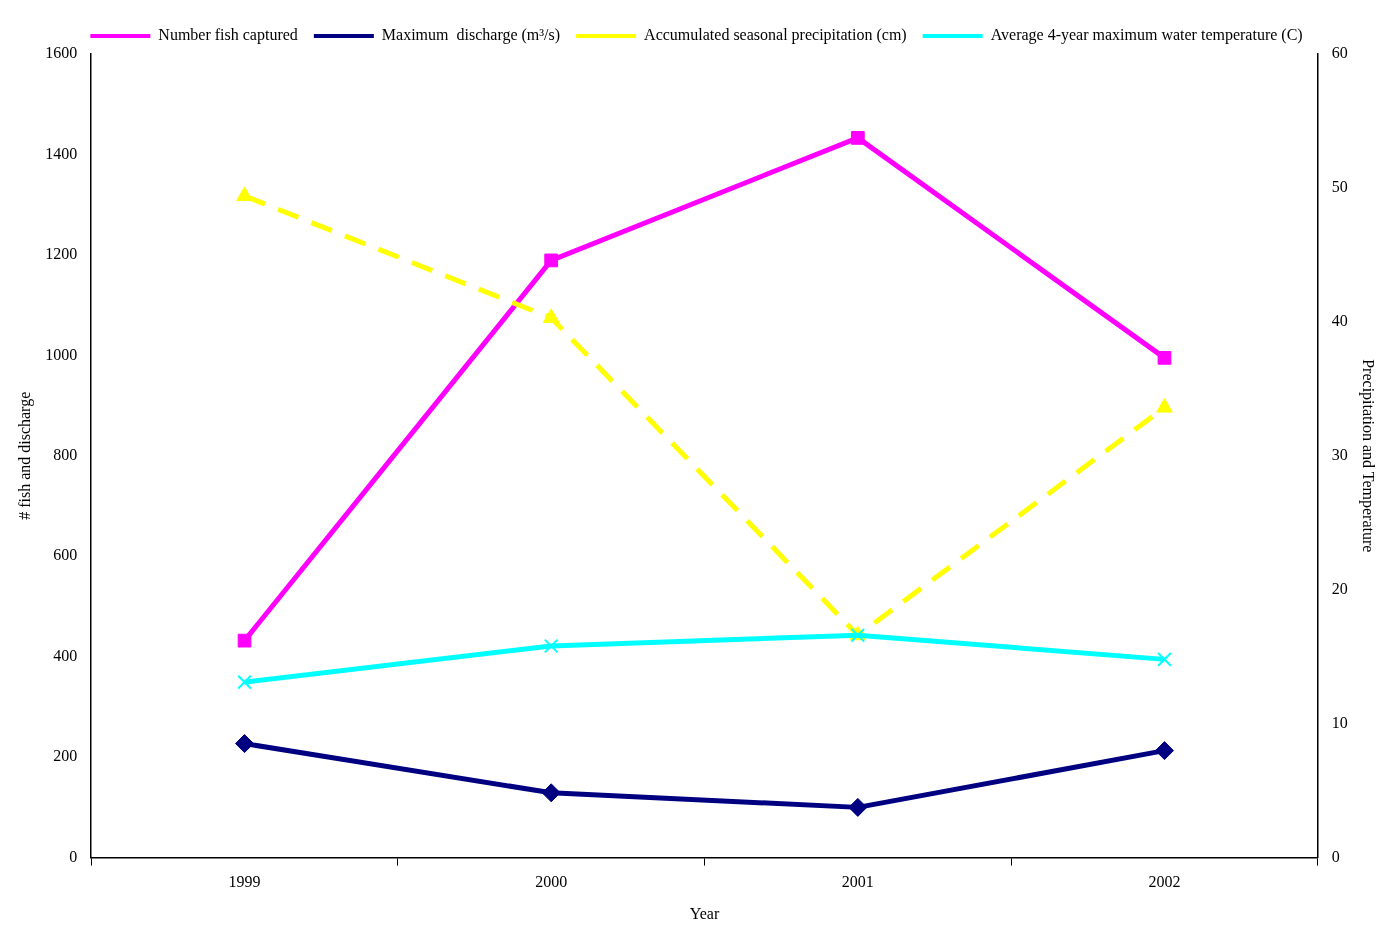  I want to click on y-tick-label: 1400, so click(61, 153).